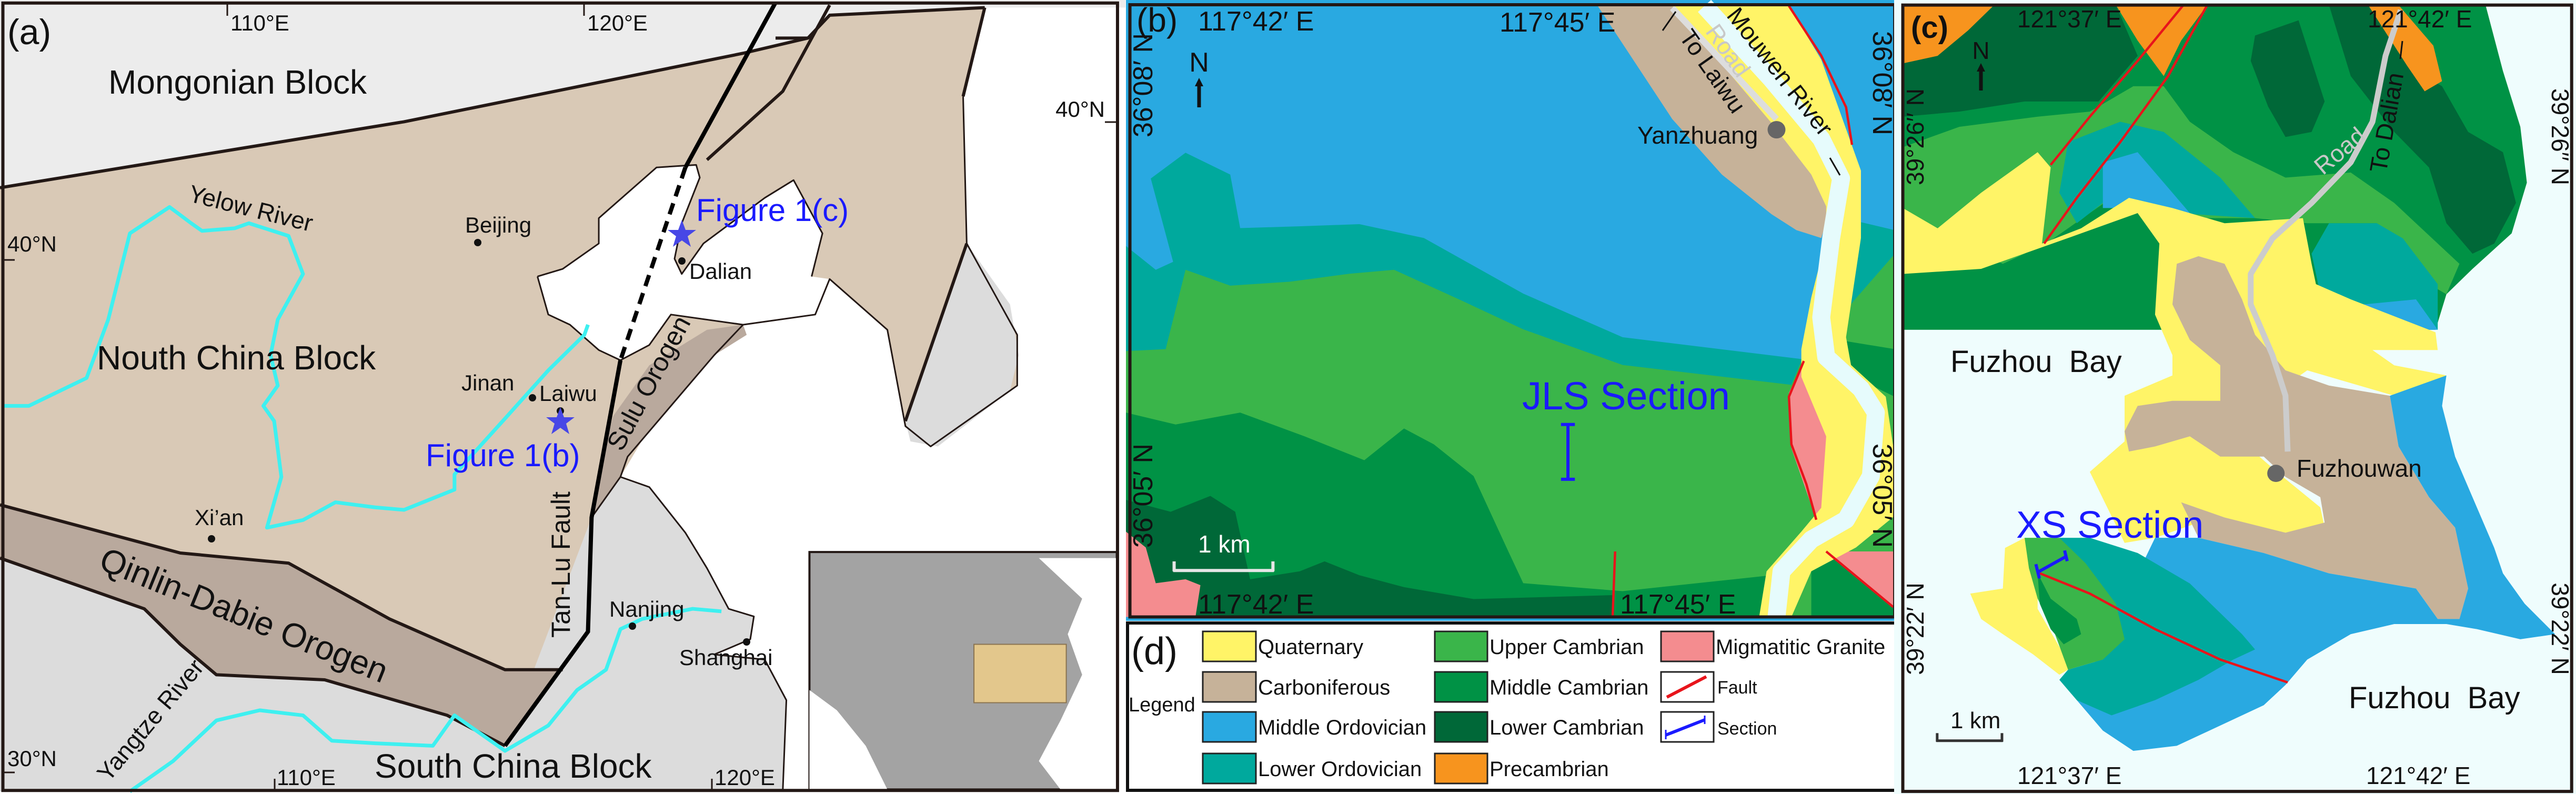  I want to click on lat-tick-39-26-left: 39°26′′ N, so click(1915, 136).